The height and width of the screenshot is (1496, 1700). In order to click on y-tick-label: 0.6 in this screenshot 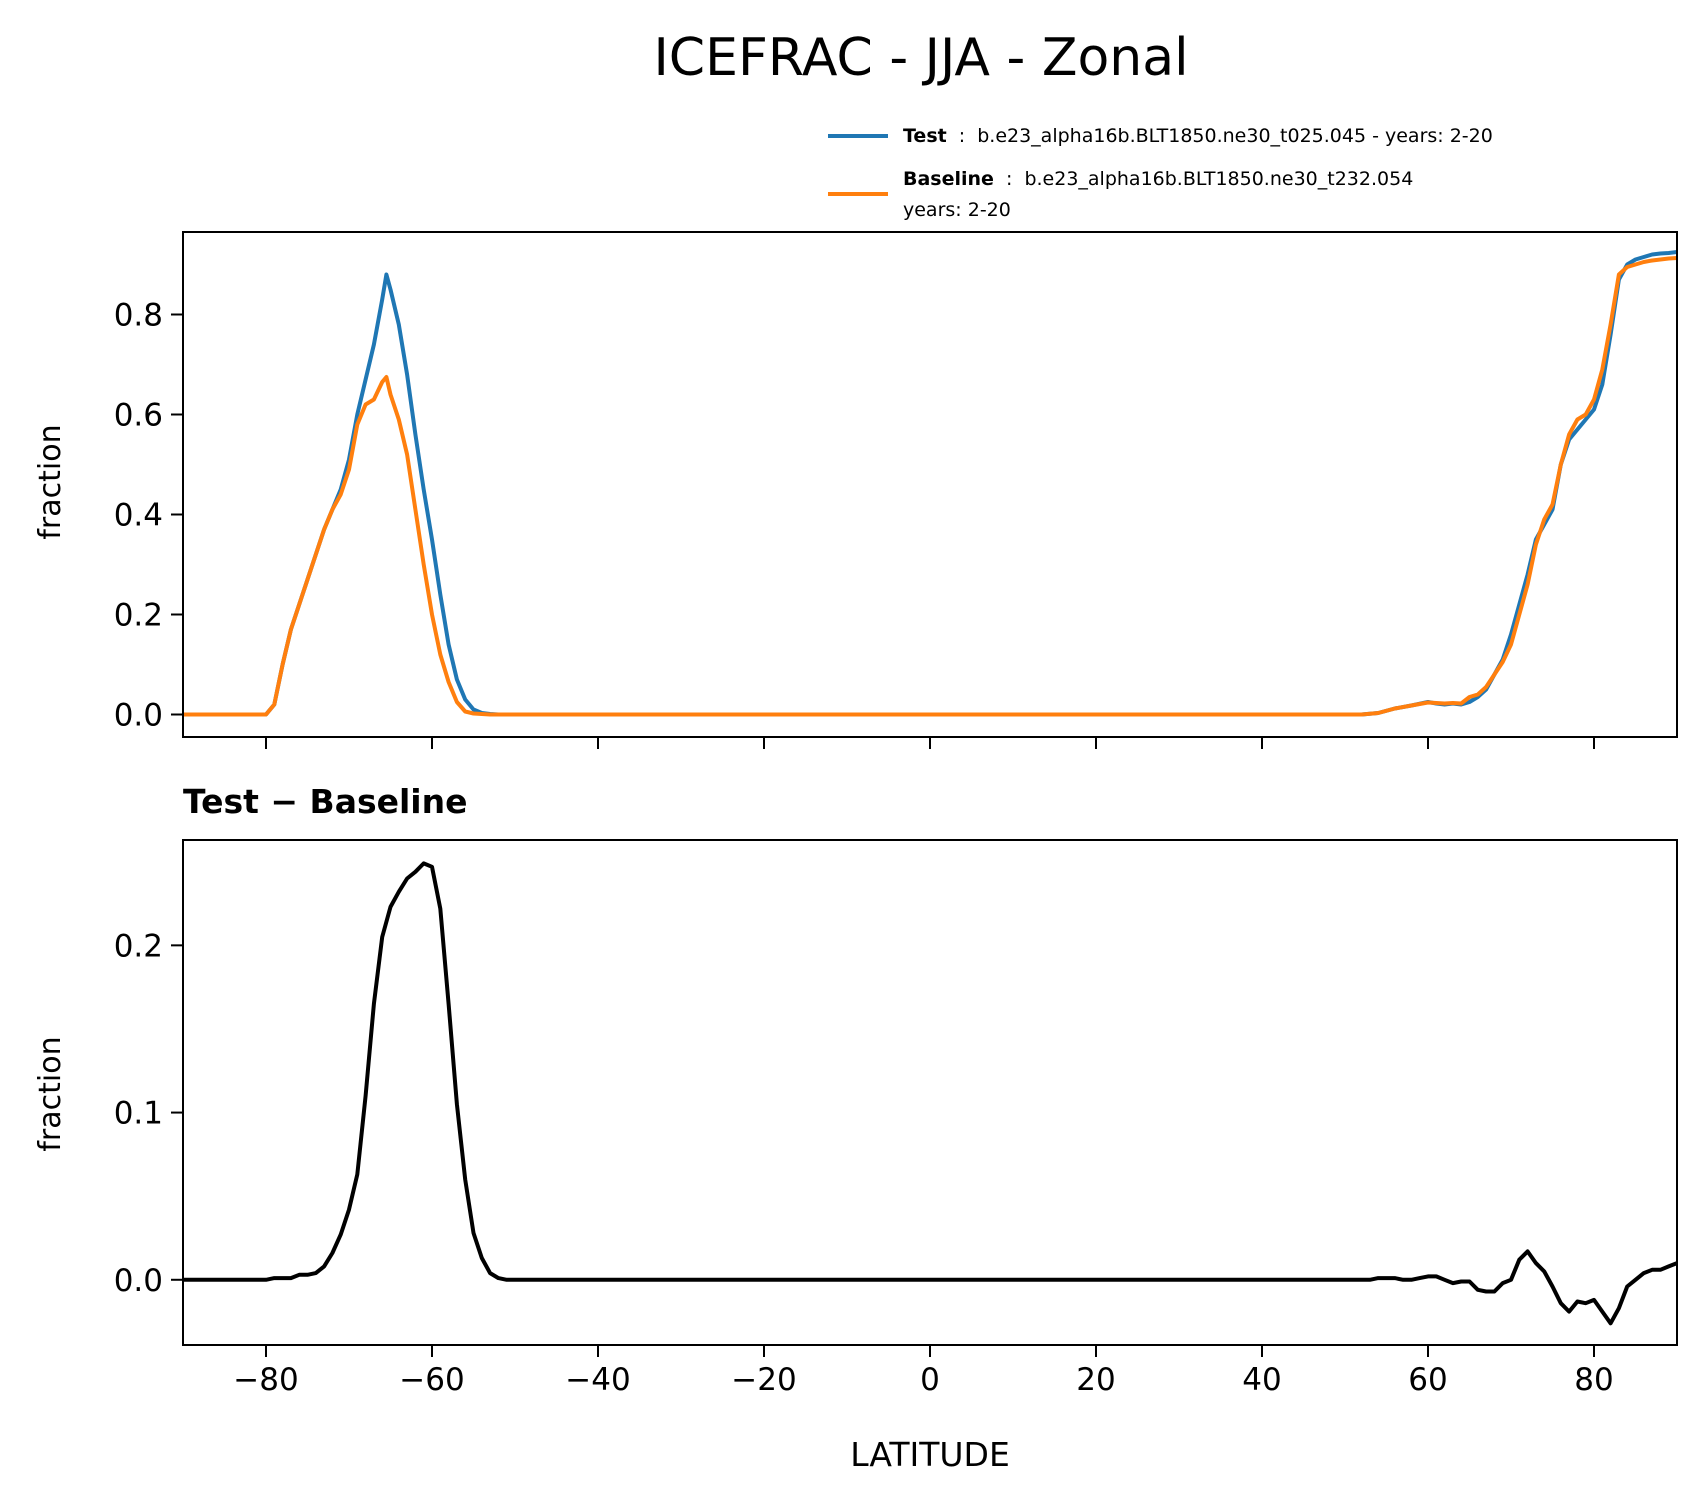, I will do `click(138, 416)`.